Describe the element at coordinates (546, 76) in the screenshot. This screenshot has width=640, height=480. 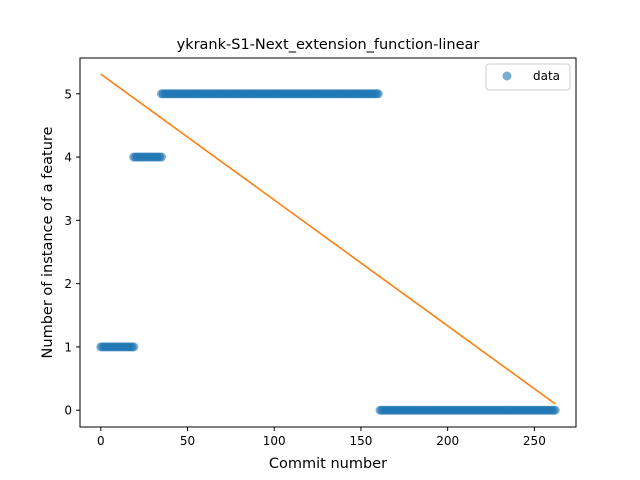
I see `legend-label-data: data` at that location.